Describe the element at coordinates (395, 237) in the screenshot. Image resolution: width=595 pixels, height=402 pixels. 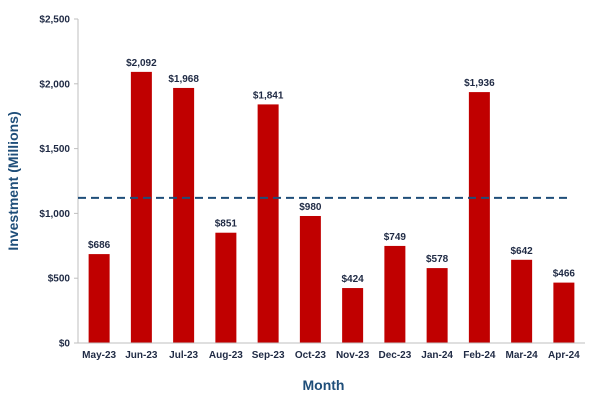
I see `data-label: $749` at that location.